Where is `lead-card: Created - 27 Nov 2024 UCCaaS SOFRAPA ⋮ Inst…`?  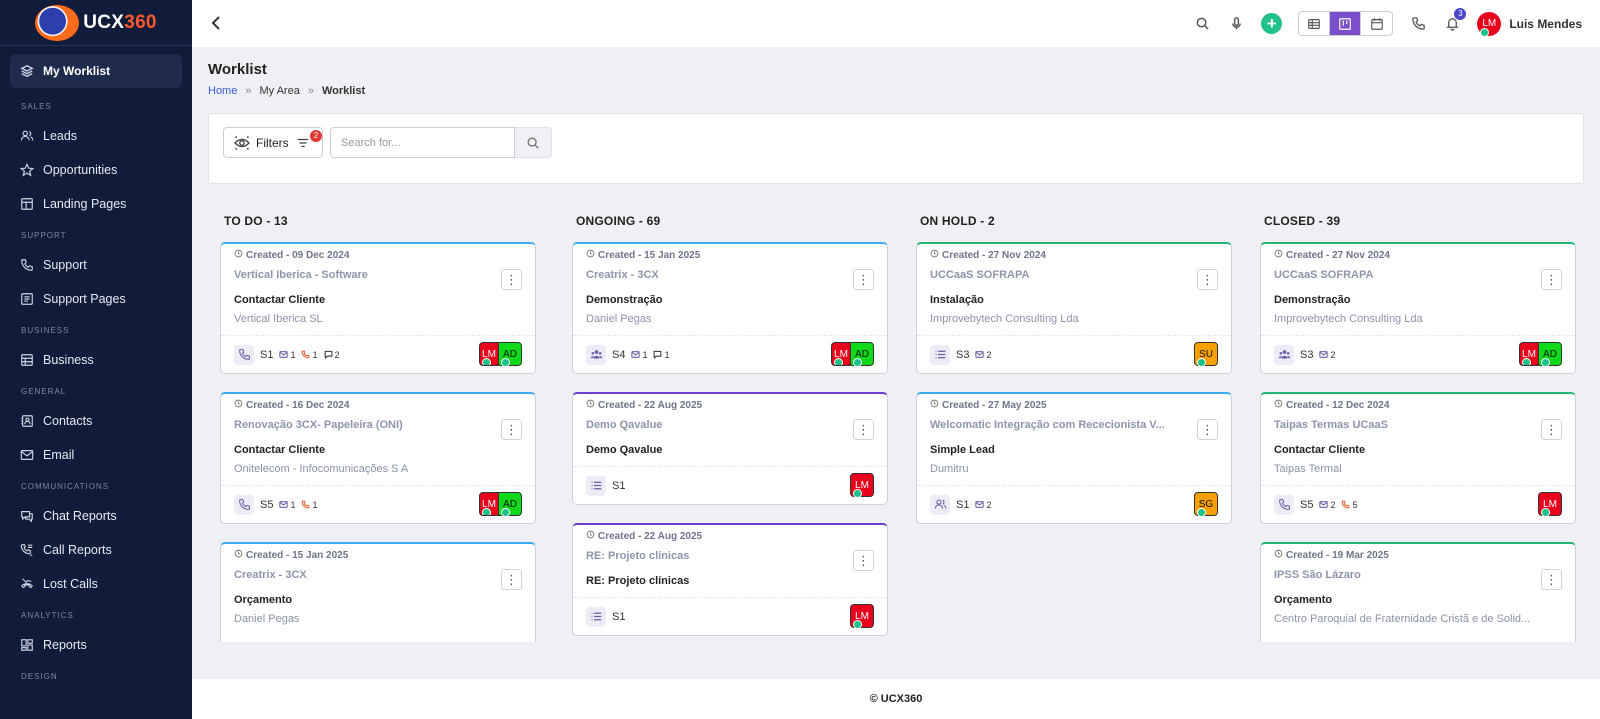 lead-card: Created - 27 Nov 2024 UCCaaS SOFRAPA ⋮ Inst… is located at coordinates (1074, 308).